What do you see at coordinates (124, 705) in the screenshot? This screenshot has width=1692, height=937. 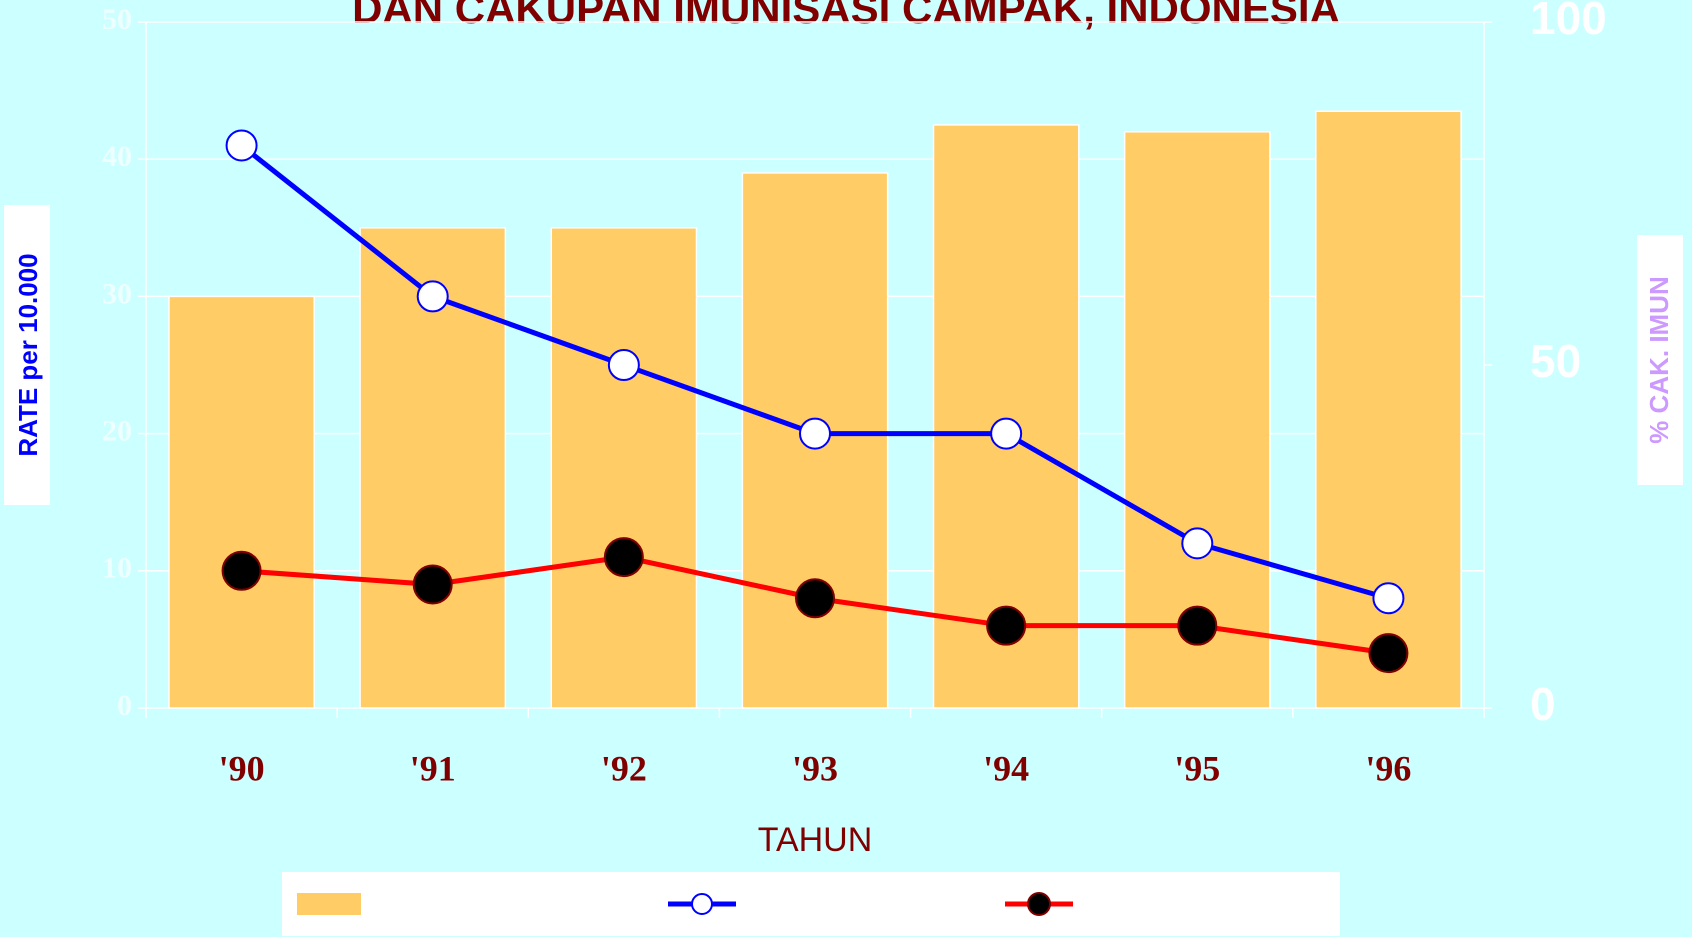 I see `y-tick-label: 0` at bounding box center [124, 705].